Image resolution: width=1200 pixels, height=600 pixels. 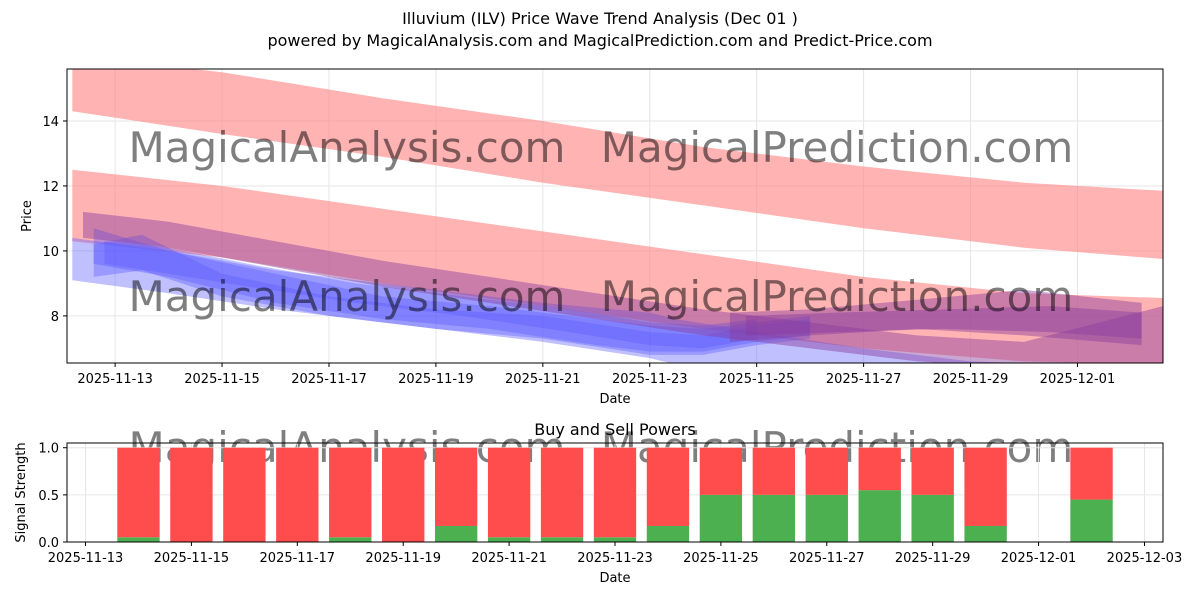 What do you see at coordinates (650, 379) in the screenshot?
I see `price-x-tick-label: 2025-11-23` at bounding box center [650, 379].